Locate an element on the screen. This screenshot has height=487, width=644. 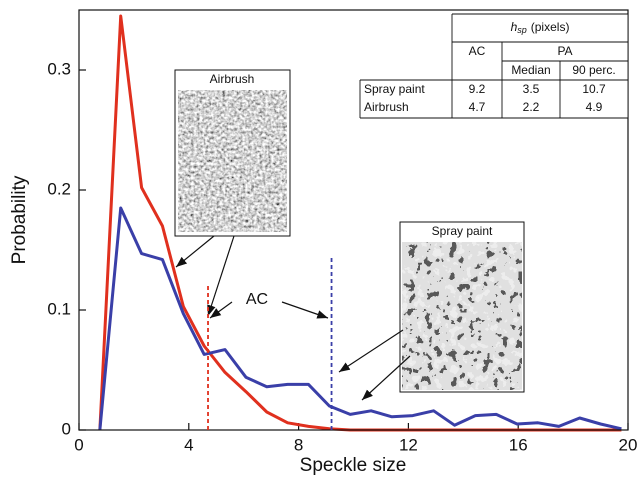
table-cell: 10.7 is located at coordinates (594, 89).